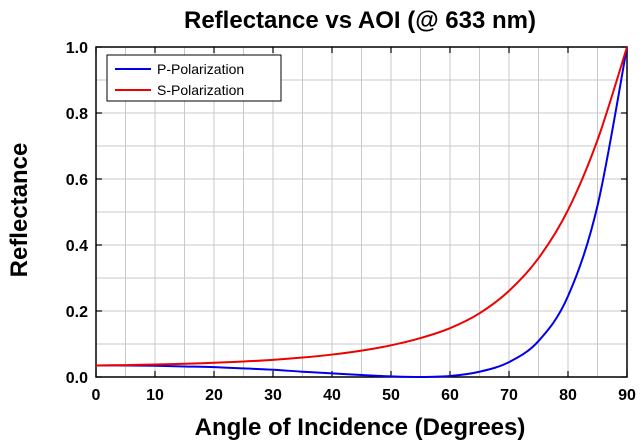 The image size is (640, 445). What do you see at coordinates (77, 114) in the screenshot?
I see `y-tick-label: 0.8` at bounding box center [77, 114].